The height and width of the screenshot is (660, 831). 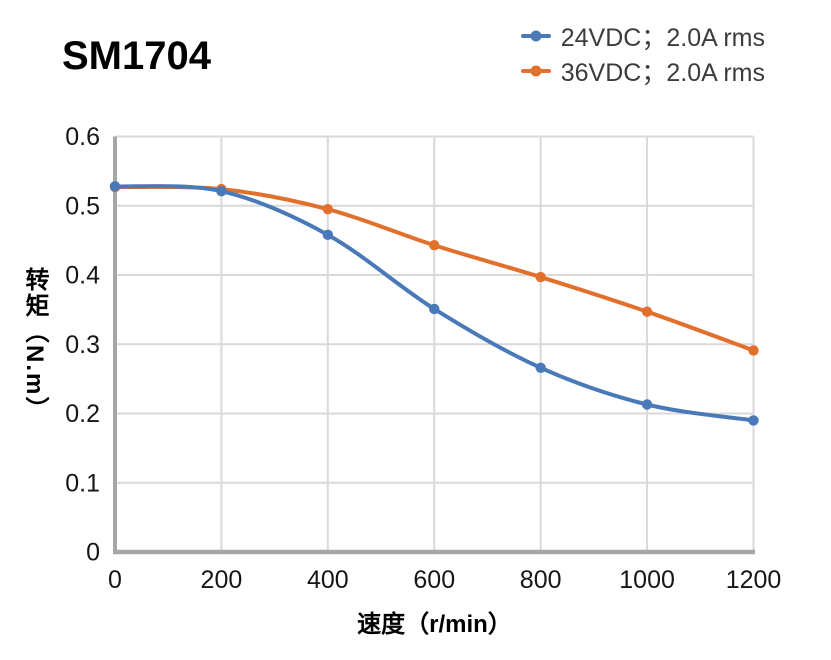 I want to click on y-axis-title-box: 转矩（N.m）, so click(x=34, y=344).